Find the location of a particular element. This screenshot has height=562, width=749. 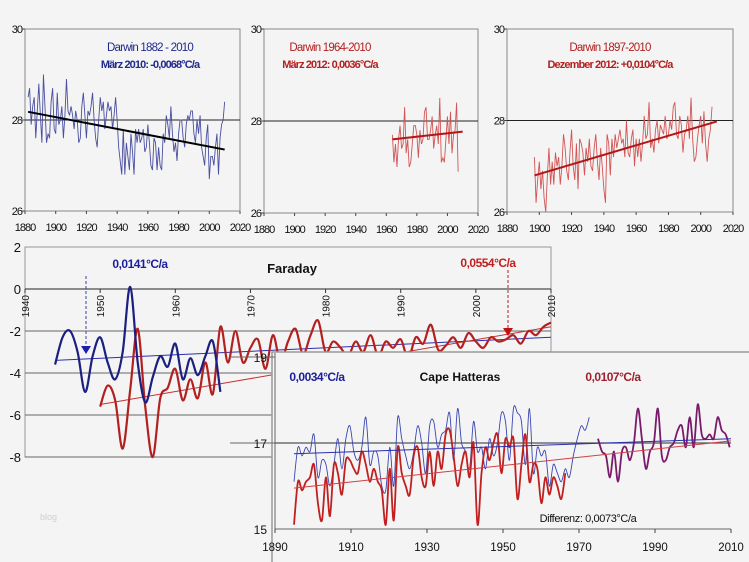

y-tick-label: -2 is located at coordinates (15, 331).